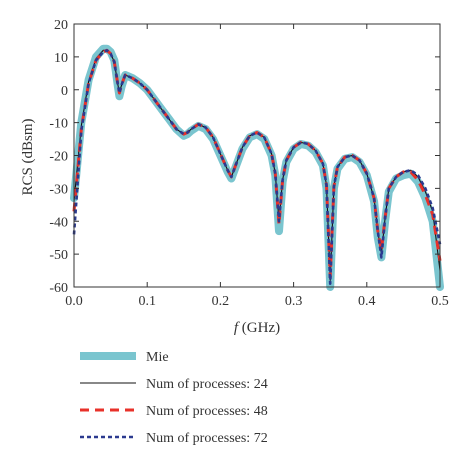 The height and width of the screenshot is (466, 474). Describe the element at coordinates (440, 301) in the screenshot. I see `x-tick-label: 0.5` at that location.